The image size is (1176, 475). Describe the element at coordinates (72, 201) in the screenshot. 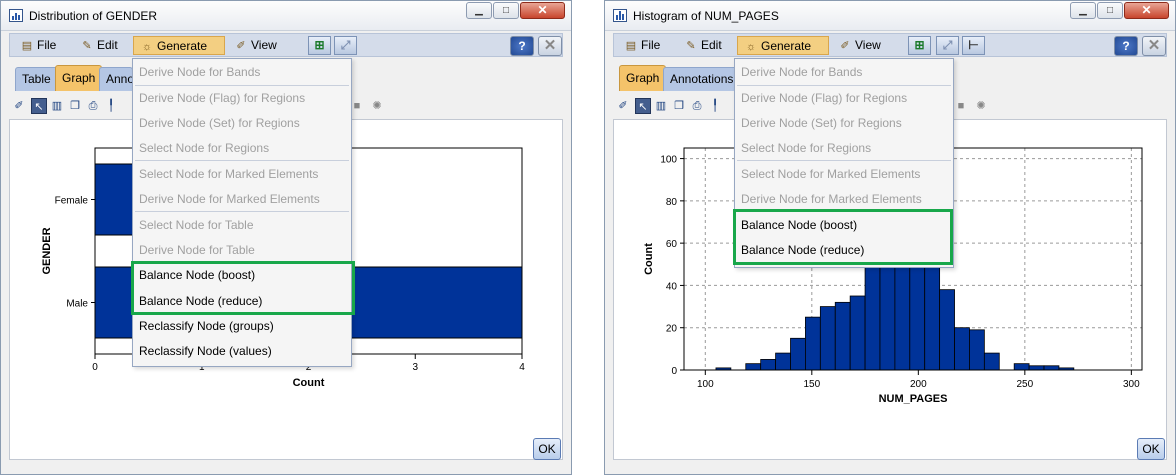

I see `y-tick-label: Female` at that location.